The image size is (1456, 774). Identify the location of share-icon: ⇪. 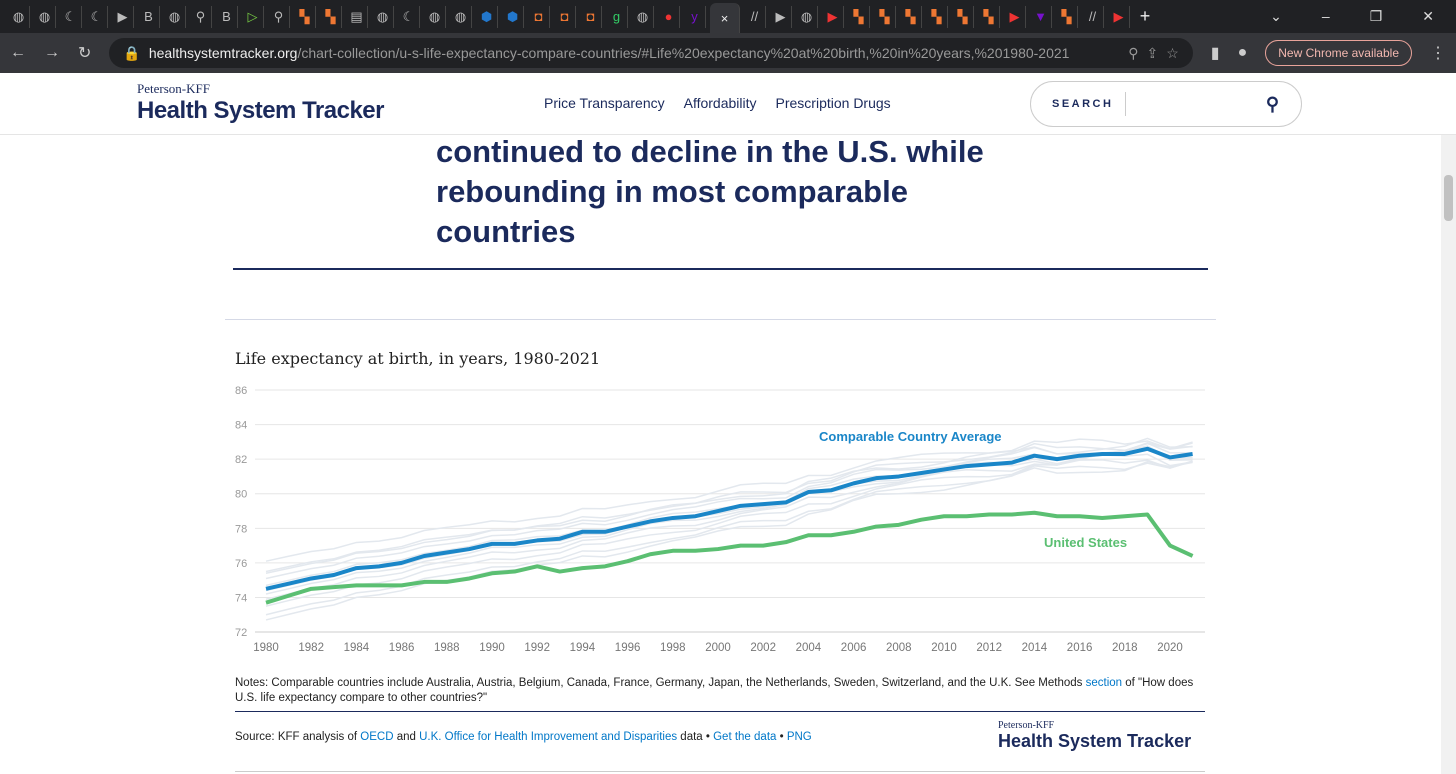
(1152, 52).